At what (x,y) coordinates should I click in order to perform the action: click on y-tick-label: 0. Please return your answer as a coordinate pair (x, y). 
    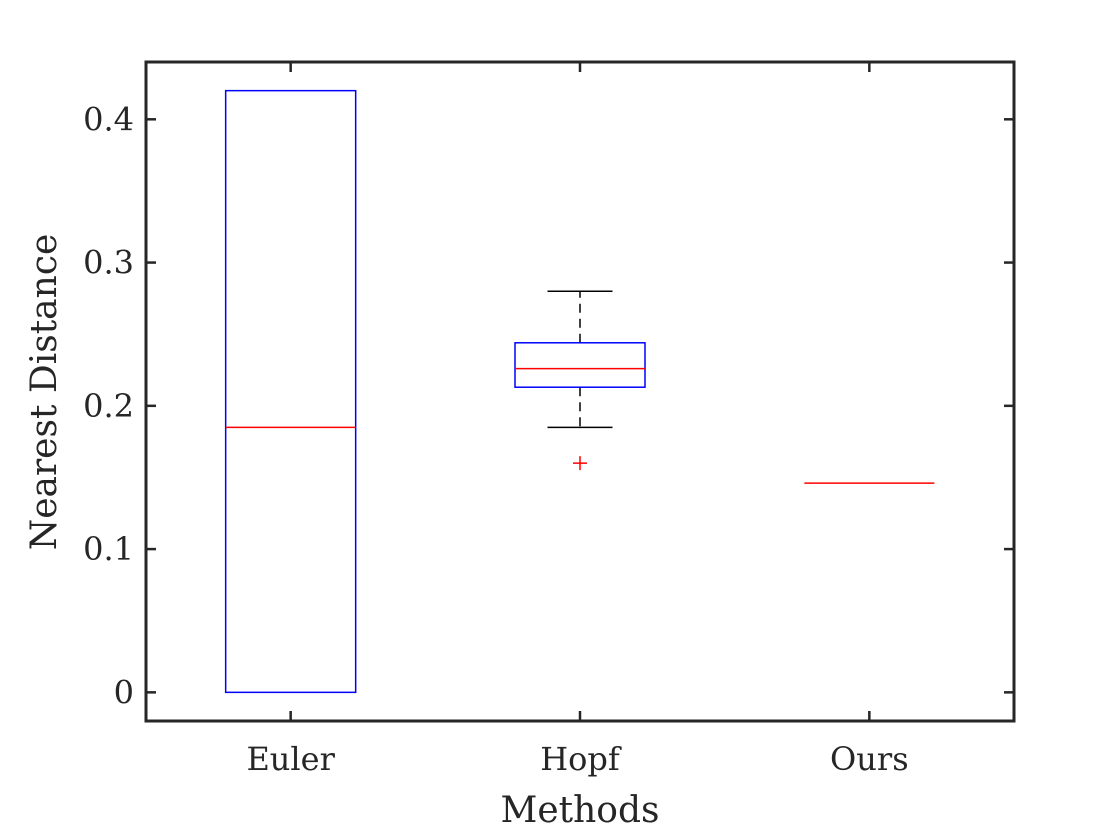
    Looking at the image, I should click on (124, 692).